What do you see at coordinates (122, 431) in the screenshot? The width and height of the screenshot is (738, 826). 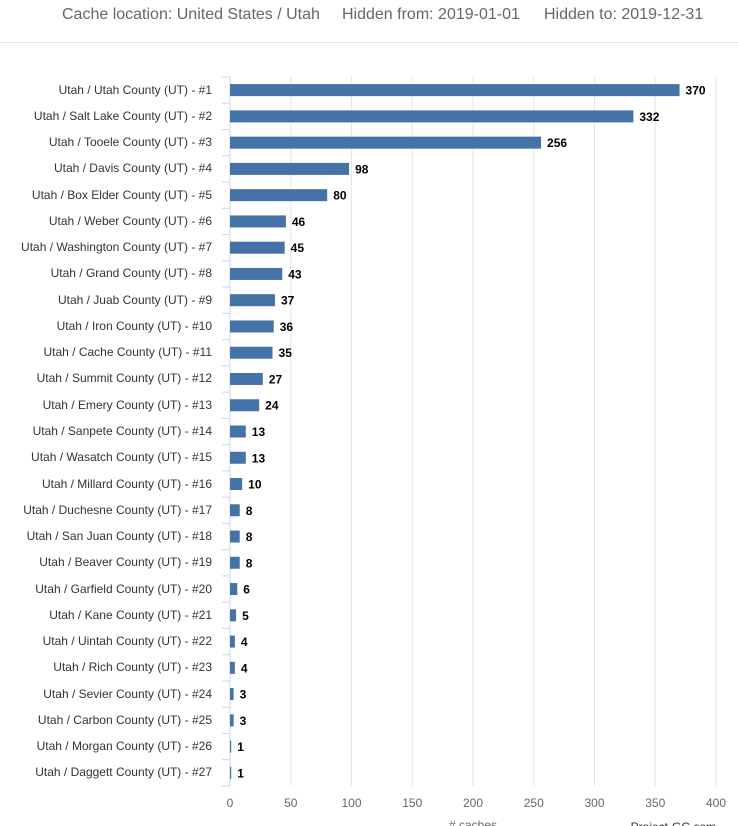 I see `y-tick-label: Utah / Sanpete County (UT) - #14` at bounding box center [122, 431].